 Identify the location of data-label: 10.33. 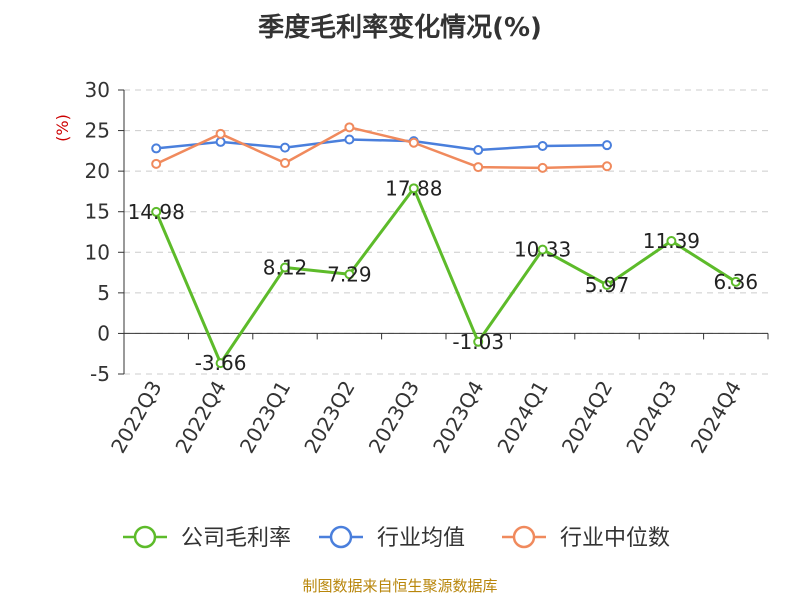
(542, 250).